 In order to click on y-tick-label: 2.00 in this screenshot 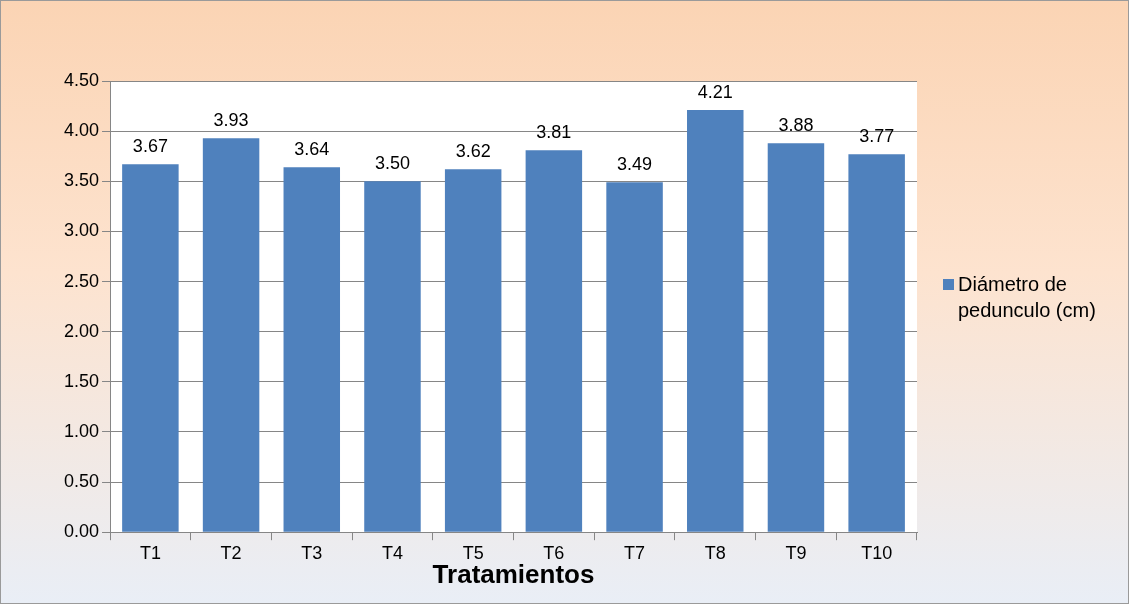, I will do `click(81, 330)`.